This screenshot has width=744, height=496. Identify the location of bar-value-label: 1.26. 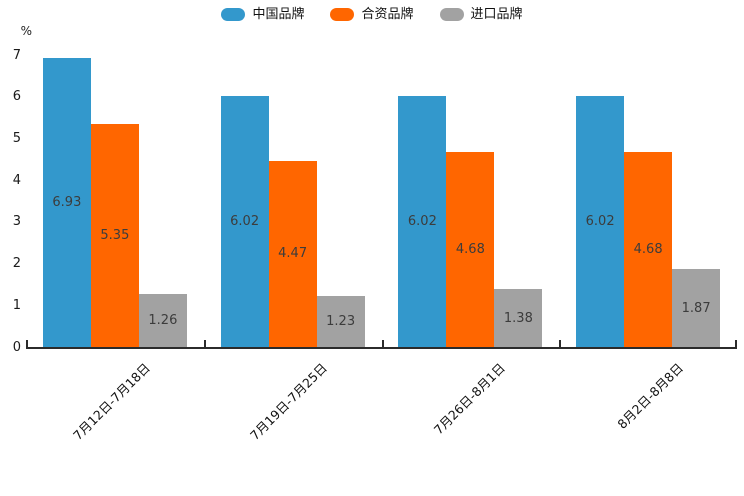
(163, 321).